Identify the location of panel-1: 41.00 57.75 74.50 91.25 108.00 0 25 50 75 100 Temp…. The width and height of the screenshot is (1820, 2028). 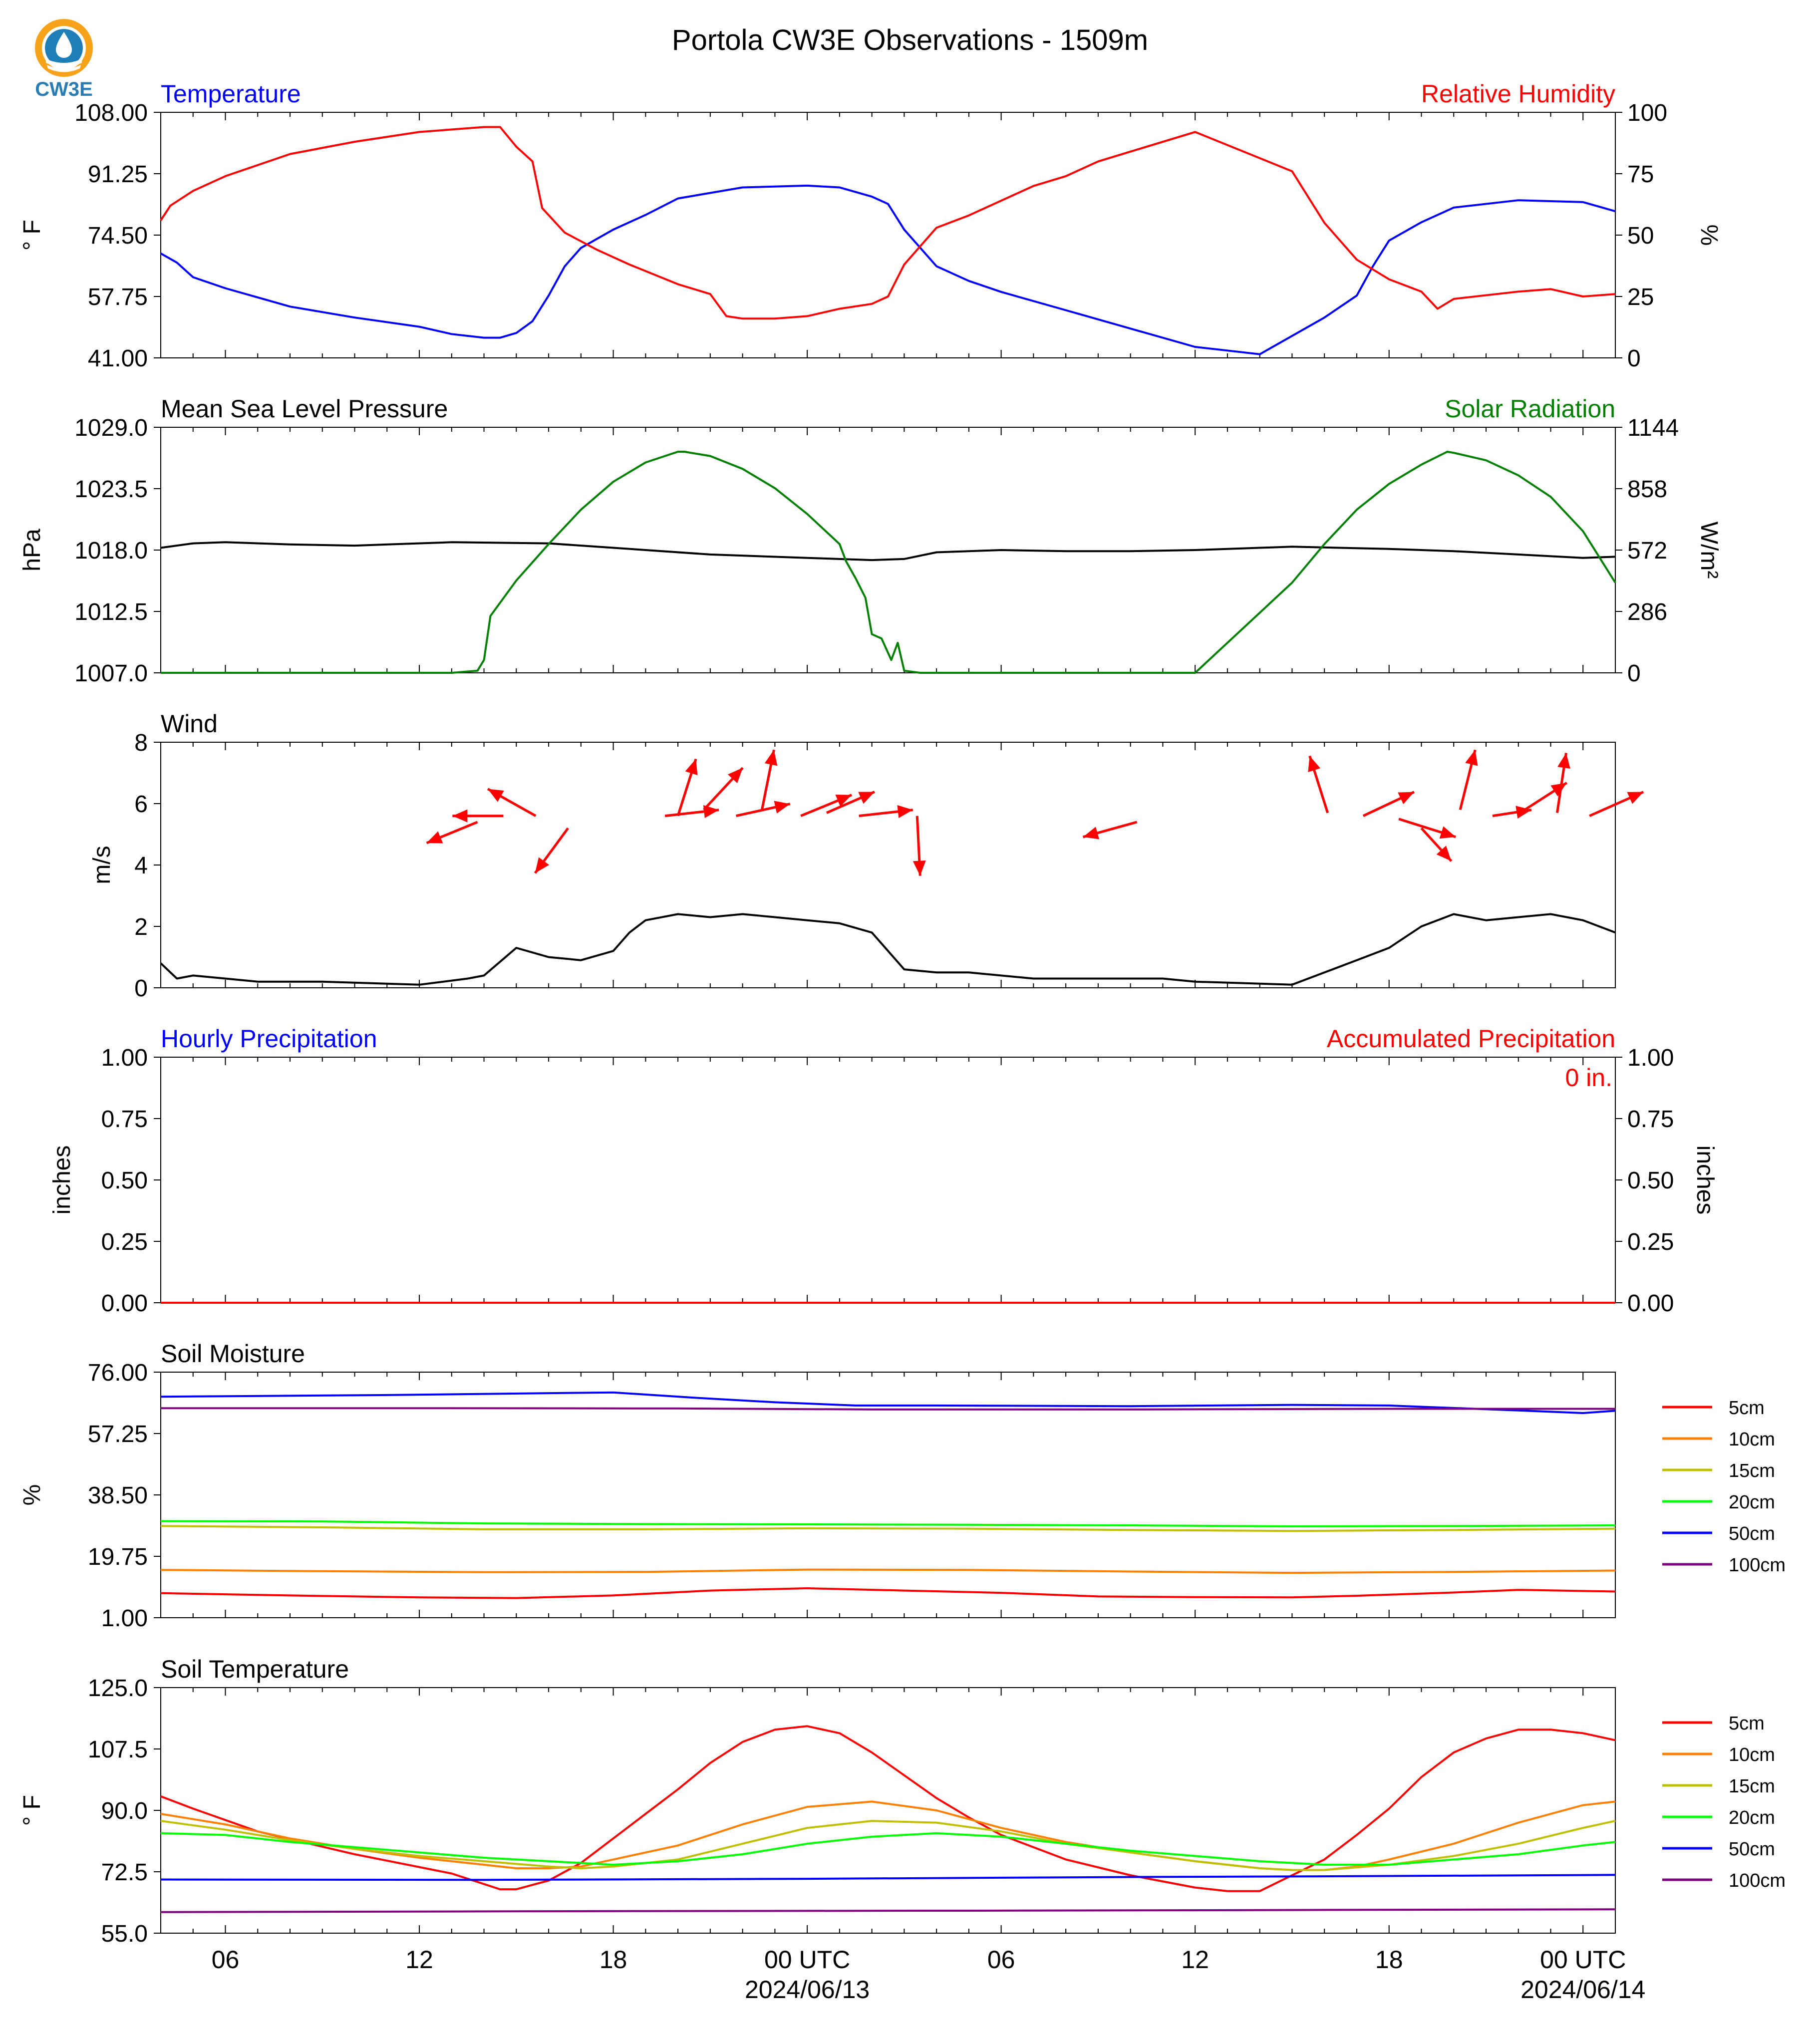
(870, 226).